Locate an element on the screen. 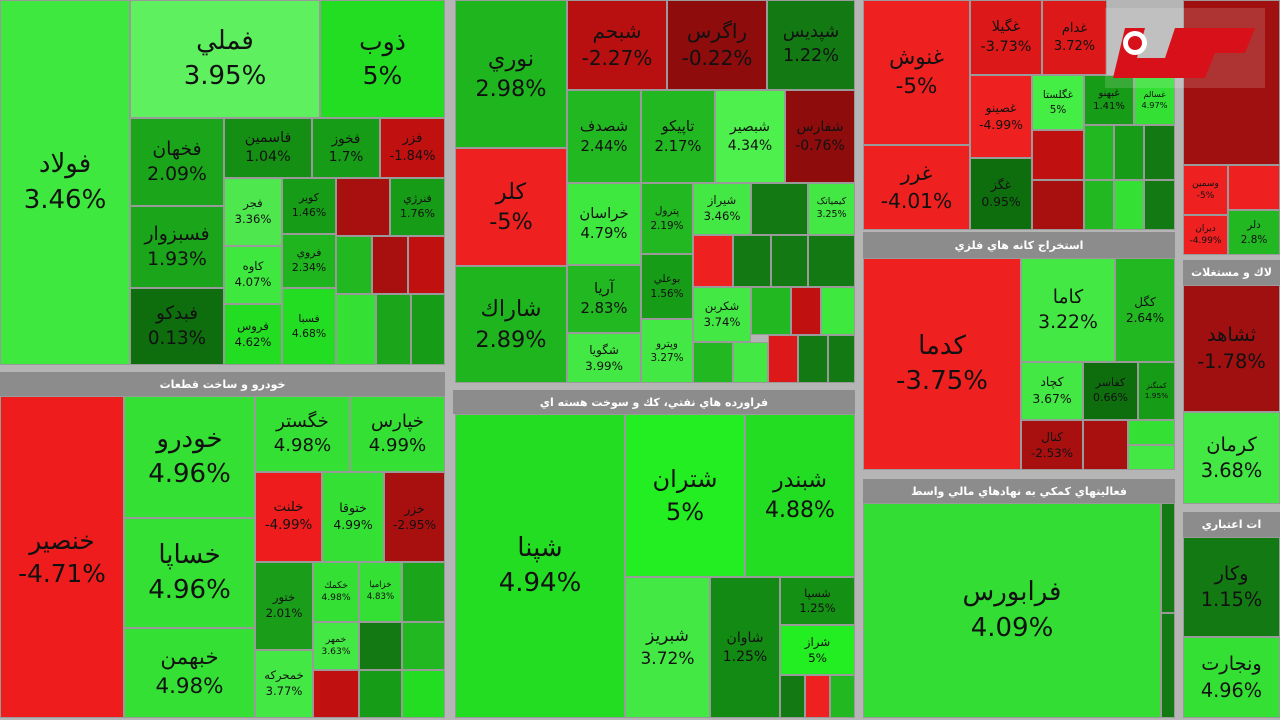 This screenshot has width=1280, height=720. stock-name: شصدف is located at coordinates (604, 126).